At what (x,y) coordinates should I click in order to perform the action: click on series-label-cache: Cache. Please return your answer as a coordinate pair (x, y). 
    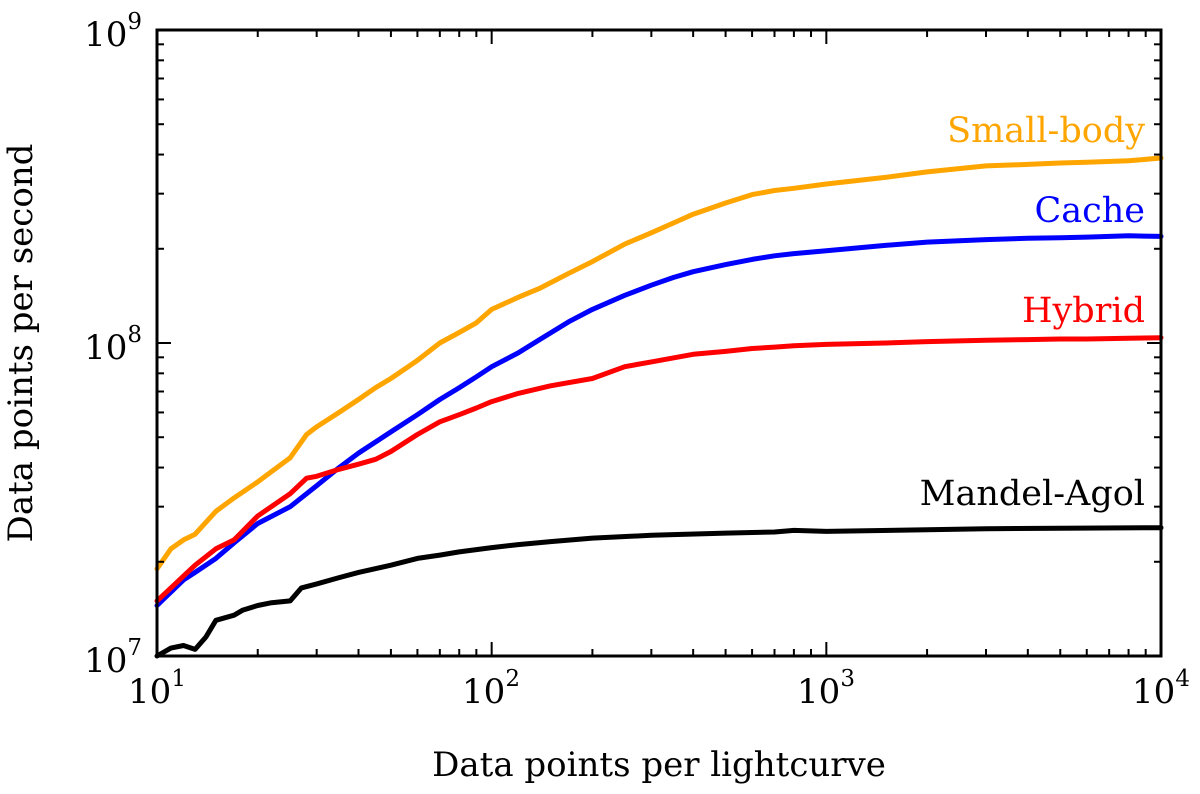
    Looking at the image, I should click on (1089, 211).